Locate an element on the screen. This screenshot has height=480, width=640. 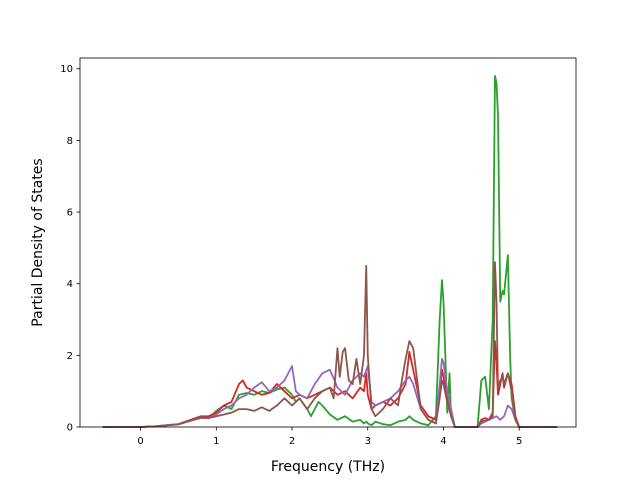
x-tick-label: 4 is located at coordinates (443, 441).